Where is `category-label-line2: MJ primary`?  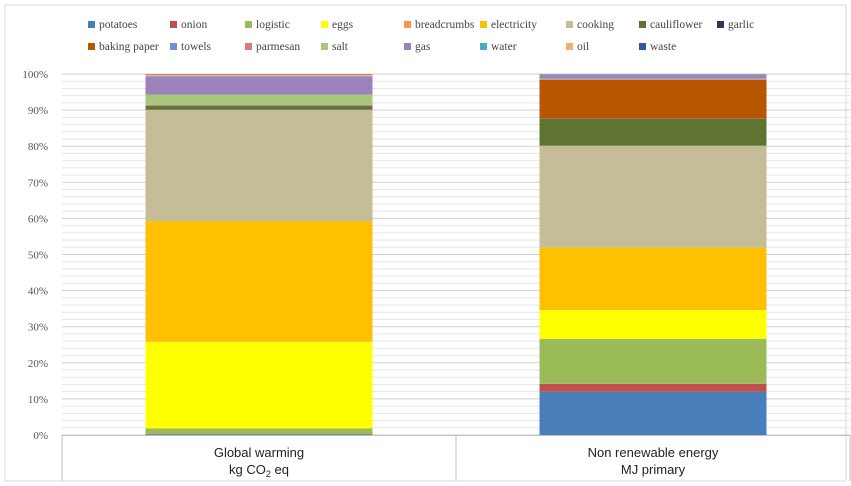 category-label-line2: MJ primary is located at coordinates (653, 469).